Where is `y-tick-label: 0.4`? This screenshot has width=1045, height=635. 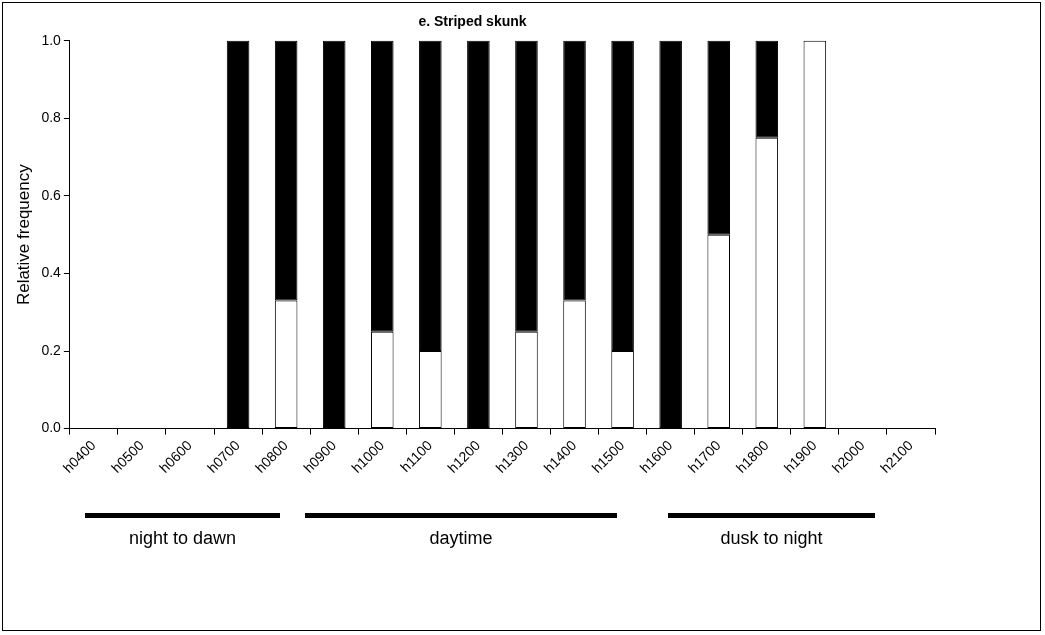
y-tick-label: 0.4 is located at coordinates (51, 272).